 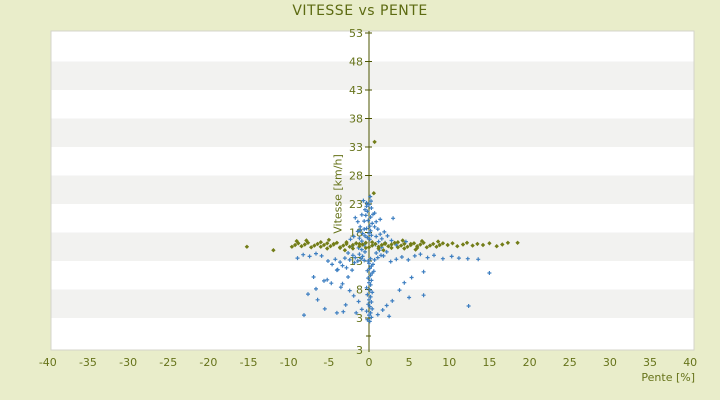 I want to click on x-tick-label: -35, so click(x=88, y=362).